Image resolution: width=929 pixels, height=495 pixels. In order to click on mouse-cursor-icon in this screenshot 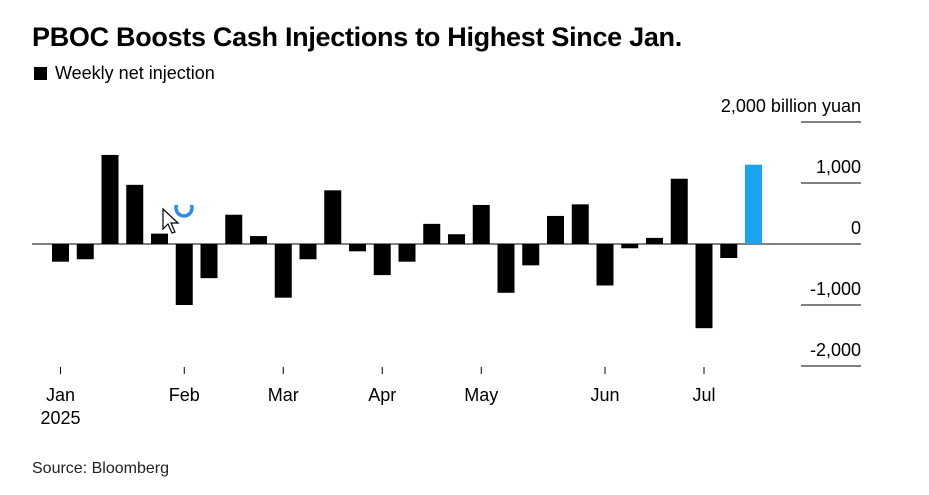, I will do `click(178, 219)`.